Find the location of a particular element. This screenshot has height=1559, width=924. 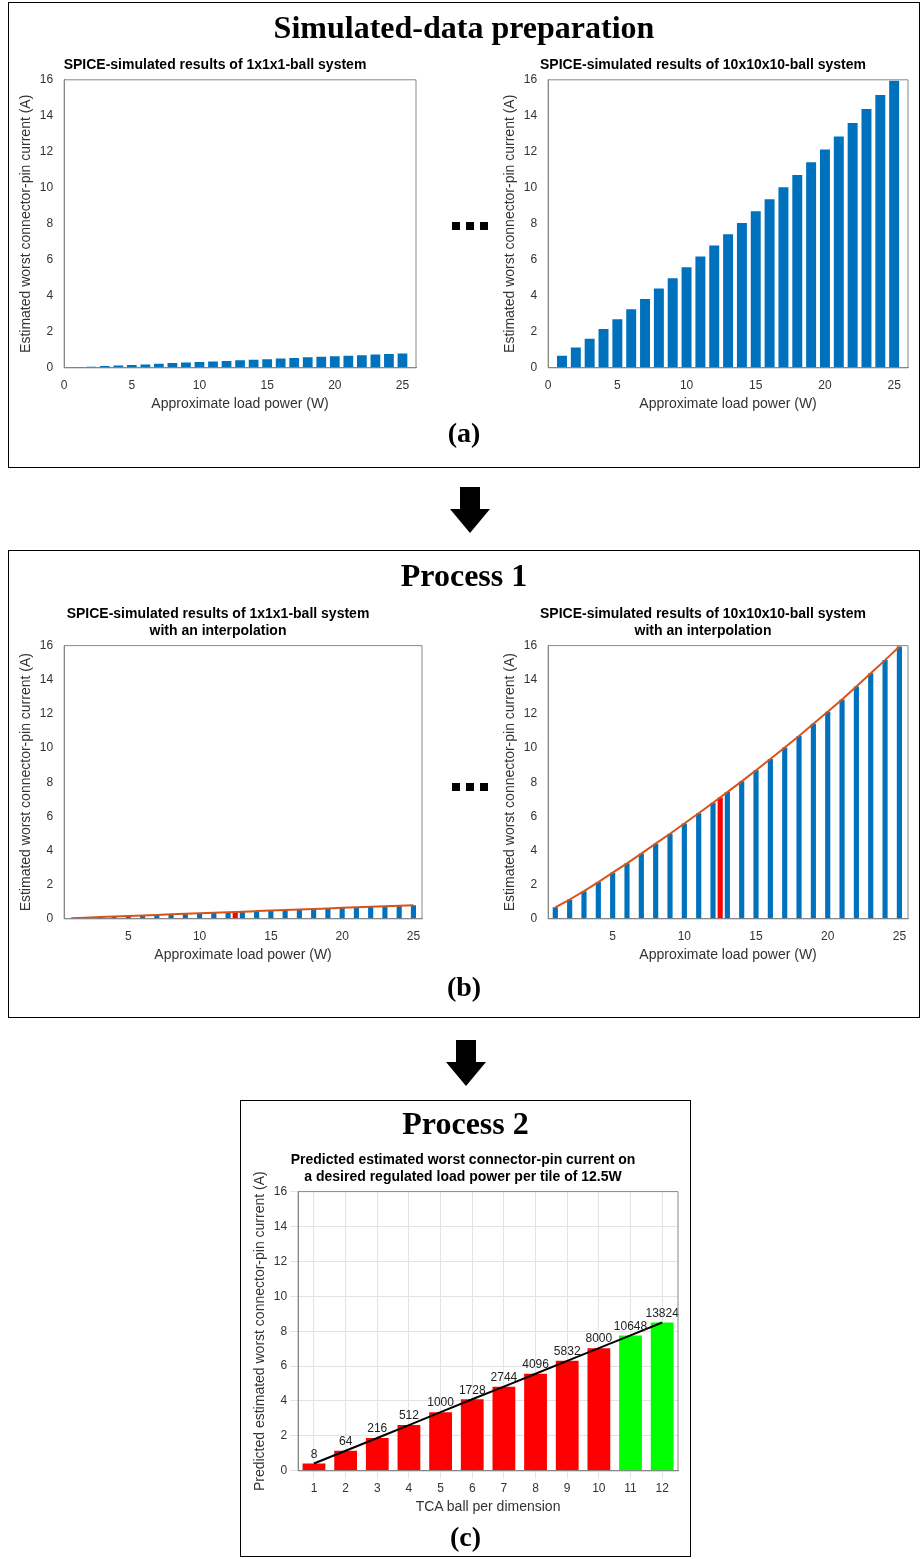

chart-title: SPICE-simulated results of 10x10x10-ball system with an interpolation is located at coordinates (703, 622).